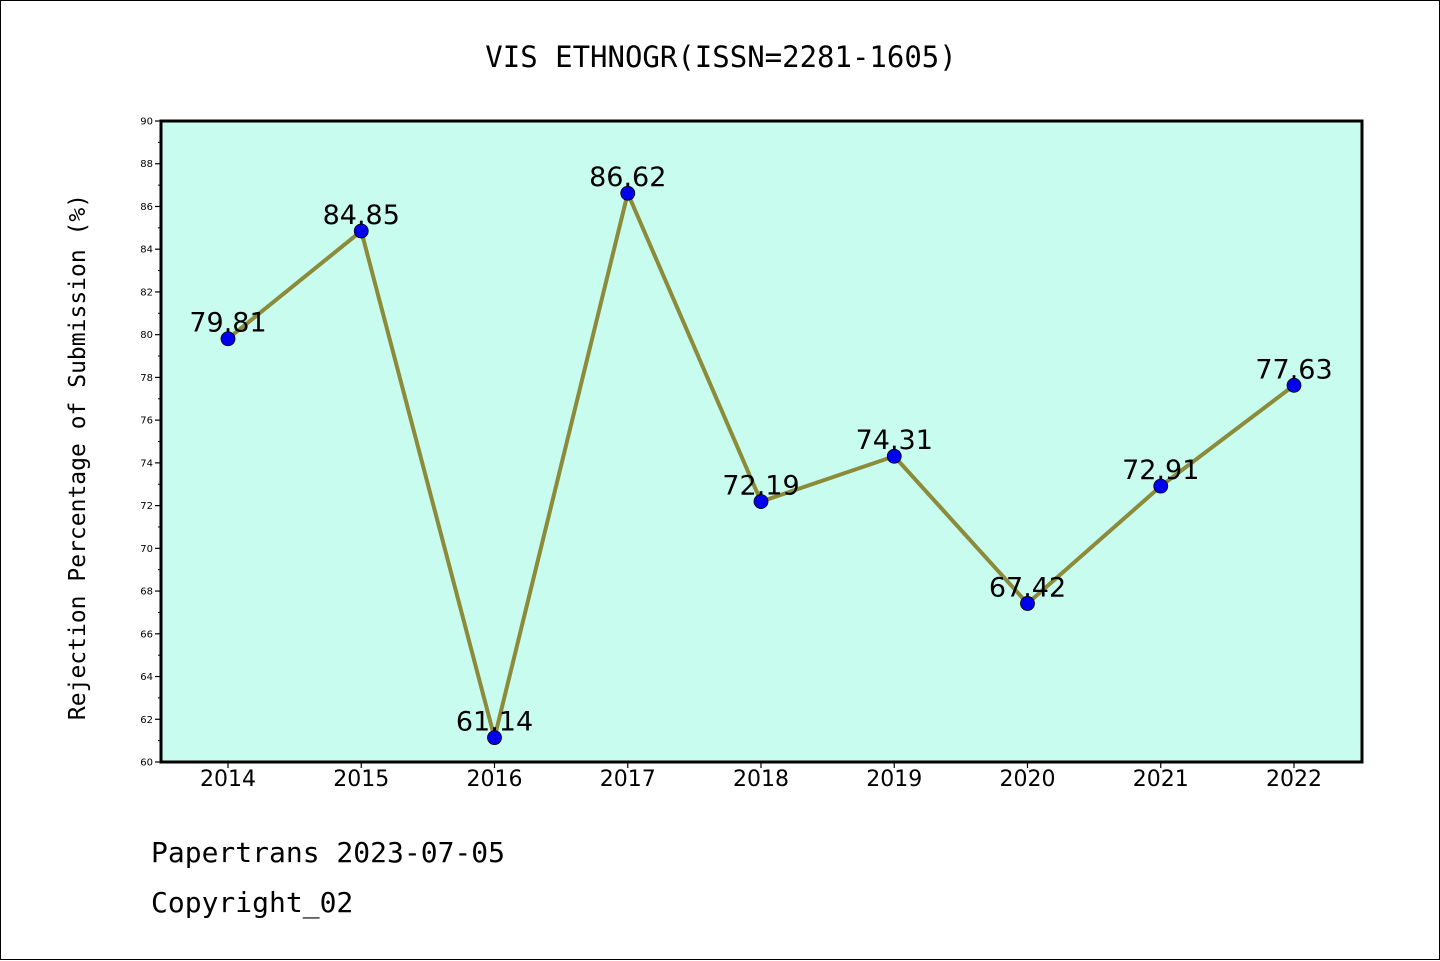 This screenshot has height=961, width=1440. What do you see at coordinates (720, 57) in the screenshot?
I see `chart-title: VIS ETHNOGR(ISSN=2281-1605)` at bounding box center [720, 57].